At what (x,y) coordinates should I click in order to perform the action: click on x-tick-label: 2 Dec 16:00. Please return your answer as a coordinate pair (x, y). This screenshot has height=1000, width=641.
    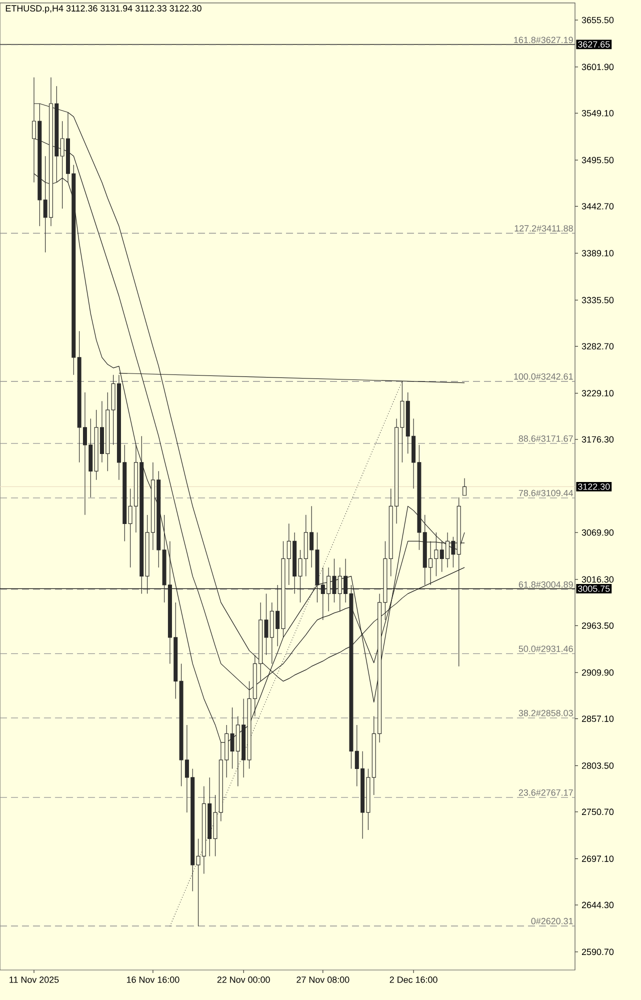
    Looking at the image, I should click on (414, 979).